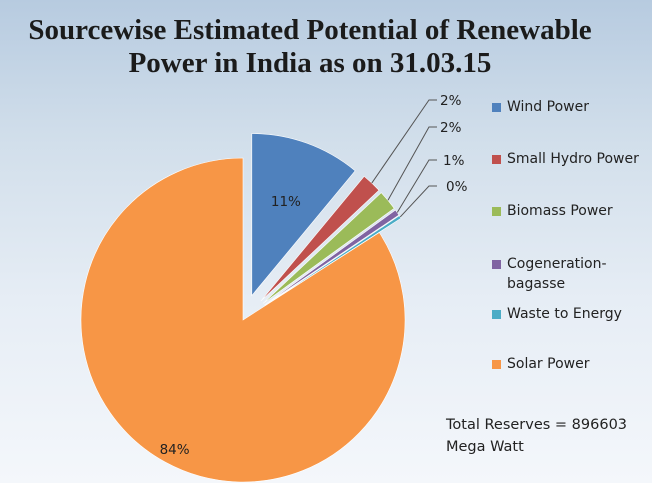 This screenshot has height=483, width=652. I want to click on data-label-cogeneration-bagasse: 1%, so click(454, 161).